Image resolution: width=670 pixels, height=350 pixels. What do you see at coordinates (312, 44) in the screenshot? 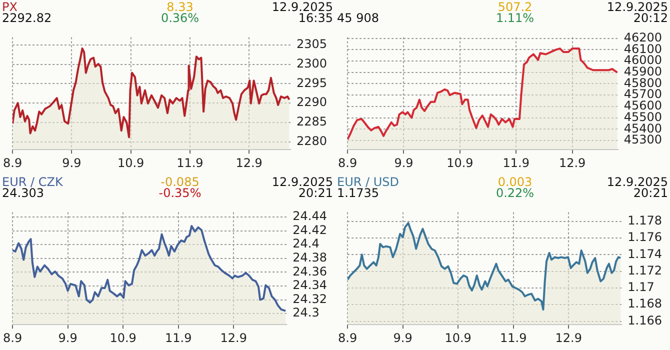
I see `y-tick-label: 2305` at bounding box center [312, 44].